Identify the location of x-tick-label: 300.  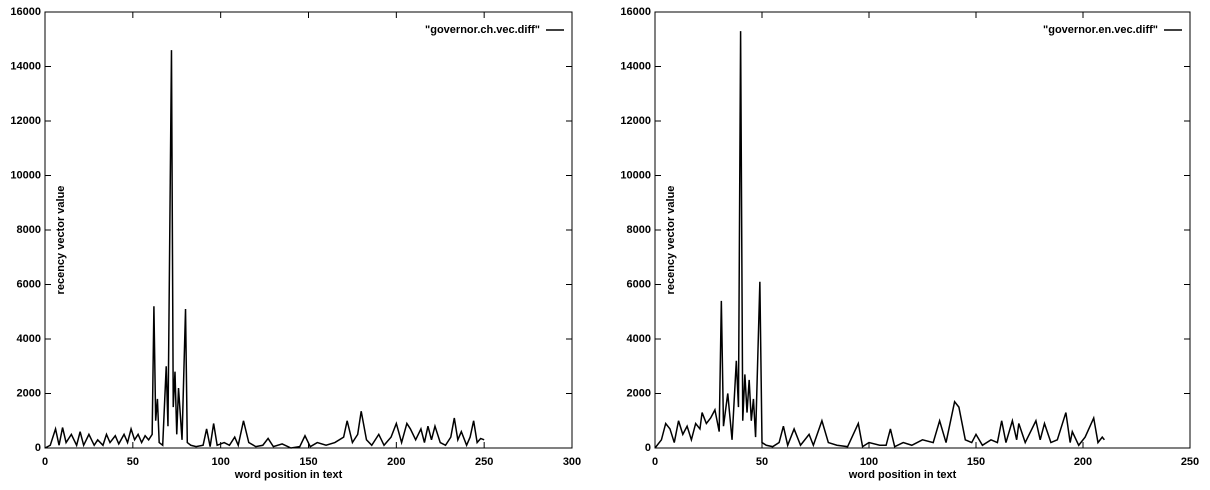
(572, 462).